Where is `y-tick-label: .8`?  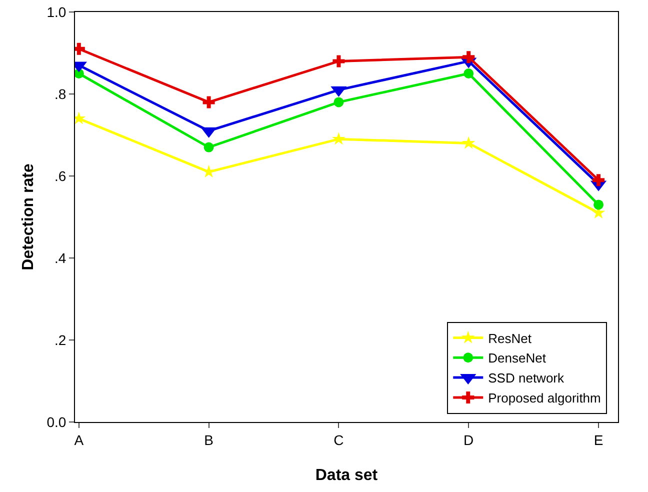
y-tick-label: .8 is located at coordinates (60, 94).